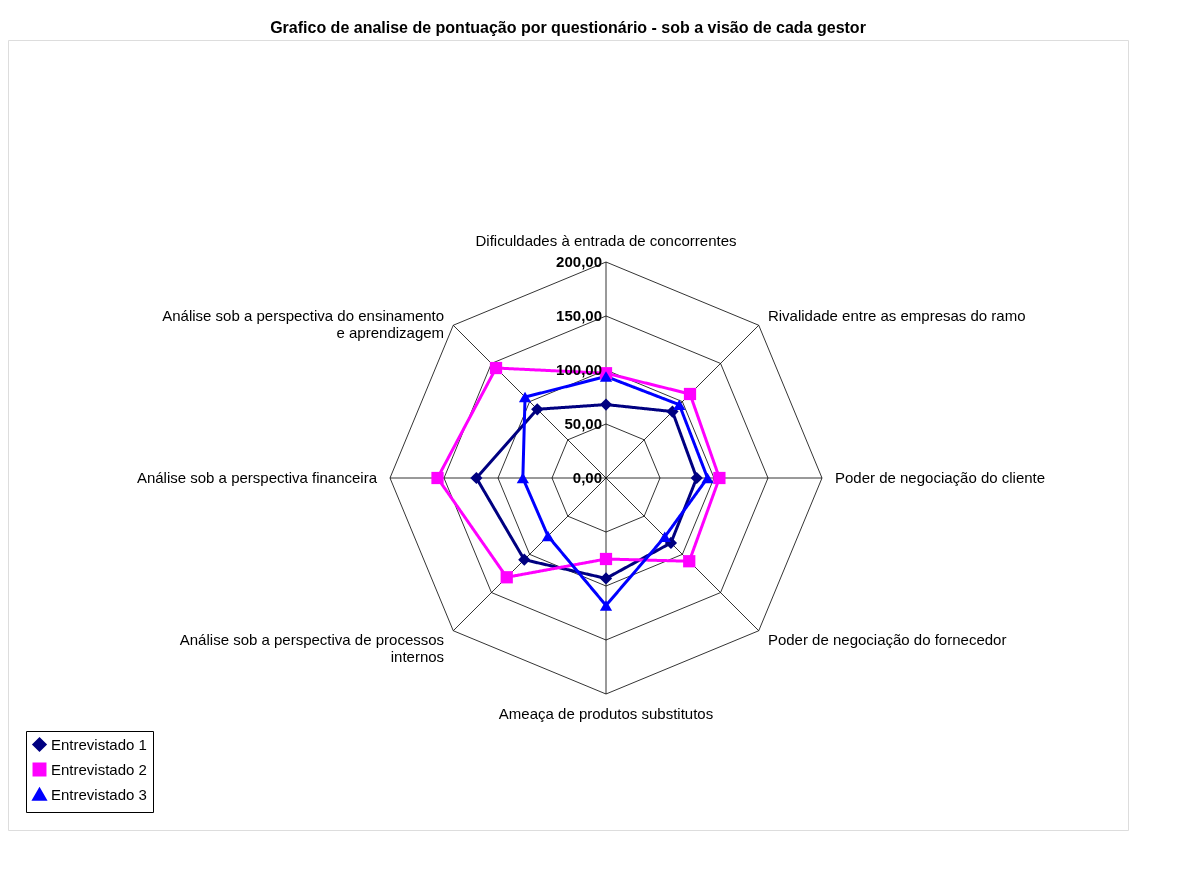  I want to click on legend-label: Entrevistado 3, so click(99, 794).